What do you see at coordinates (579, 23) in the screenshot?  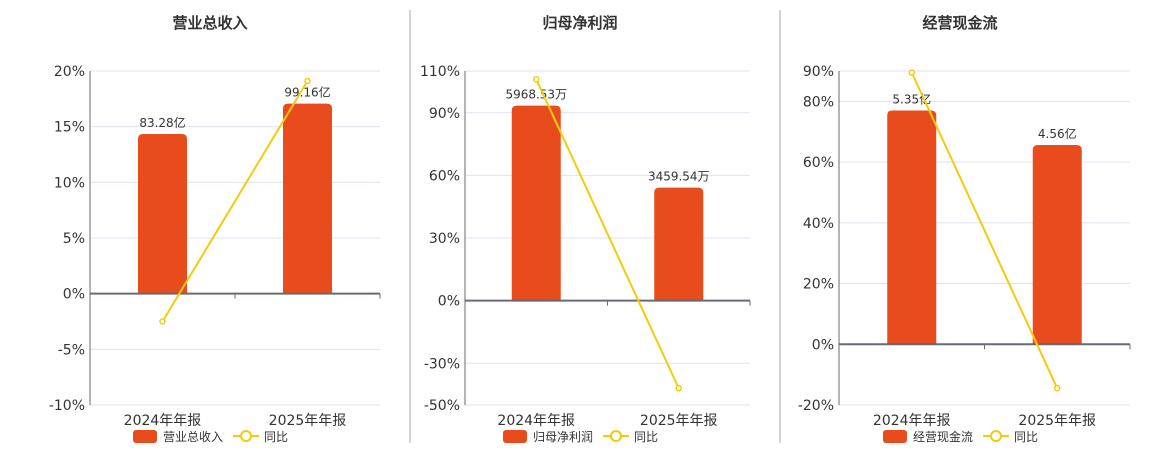 I see `chart-title: 归母净利润` at bounding box center [579, 23].